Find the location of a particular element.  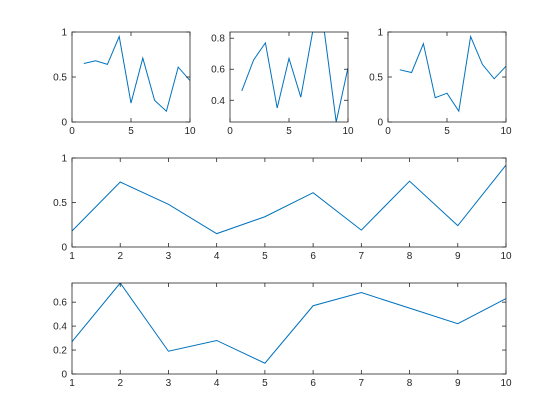

y-tick-label: 0.8 is located at coordinates (218, 39).